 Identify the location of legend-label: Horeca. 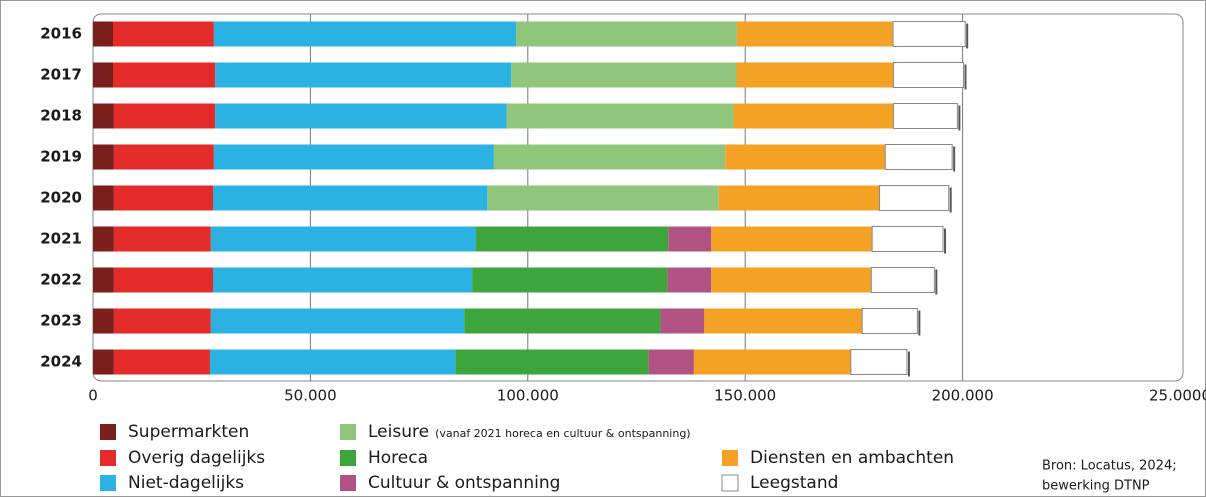
(398, 458).